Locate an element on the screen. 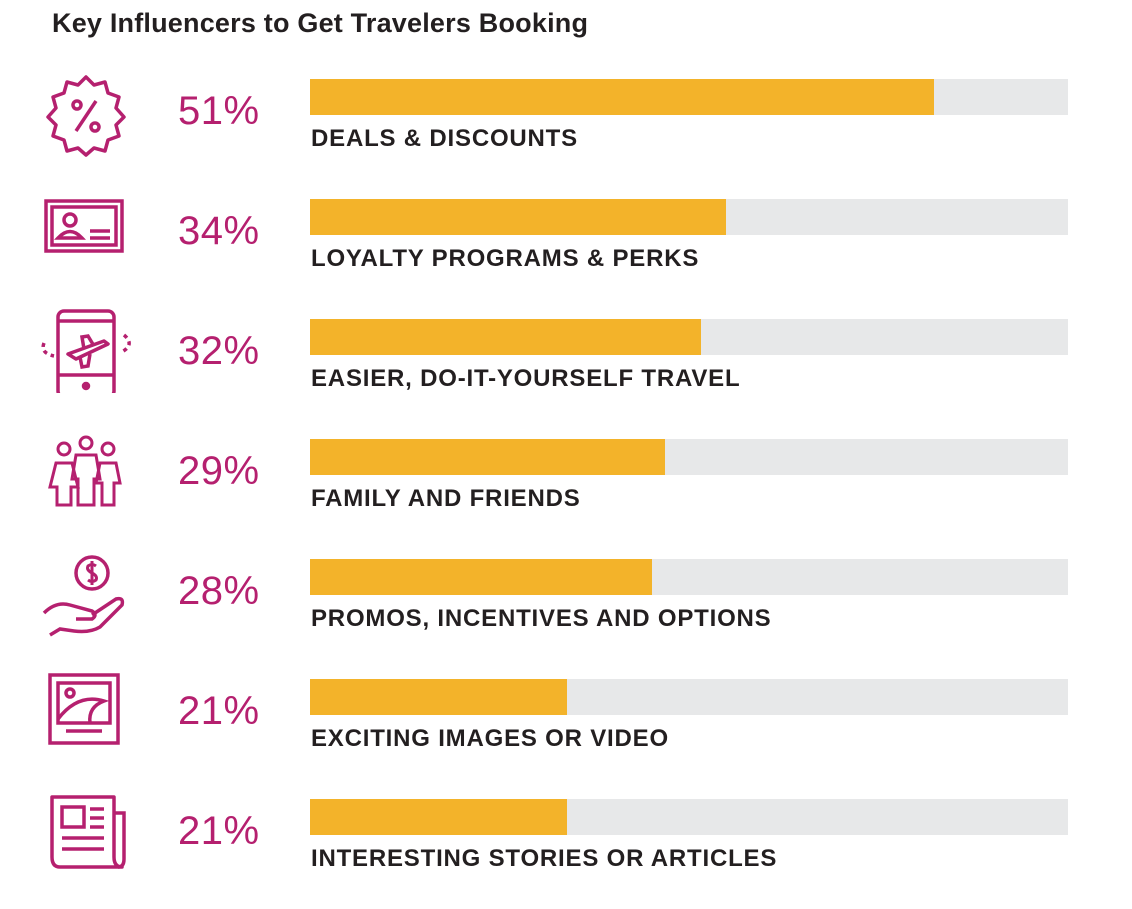 The image size is (1132, 909). family-icon is located at coordinates (86, 475).